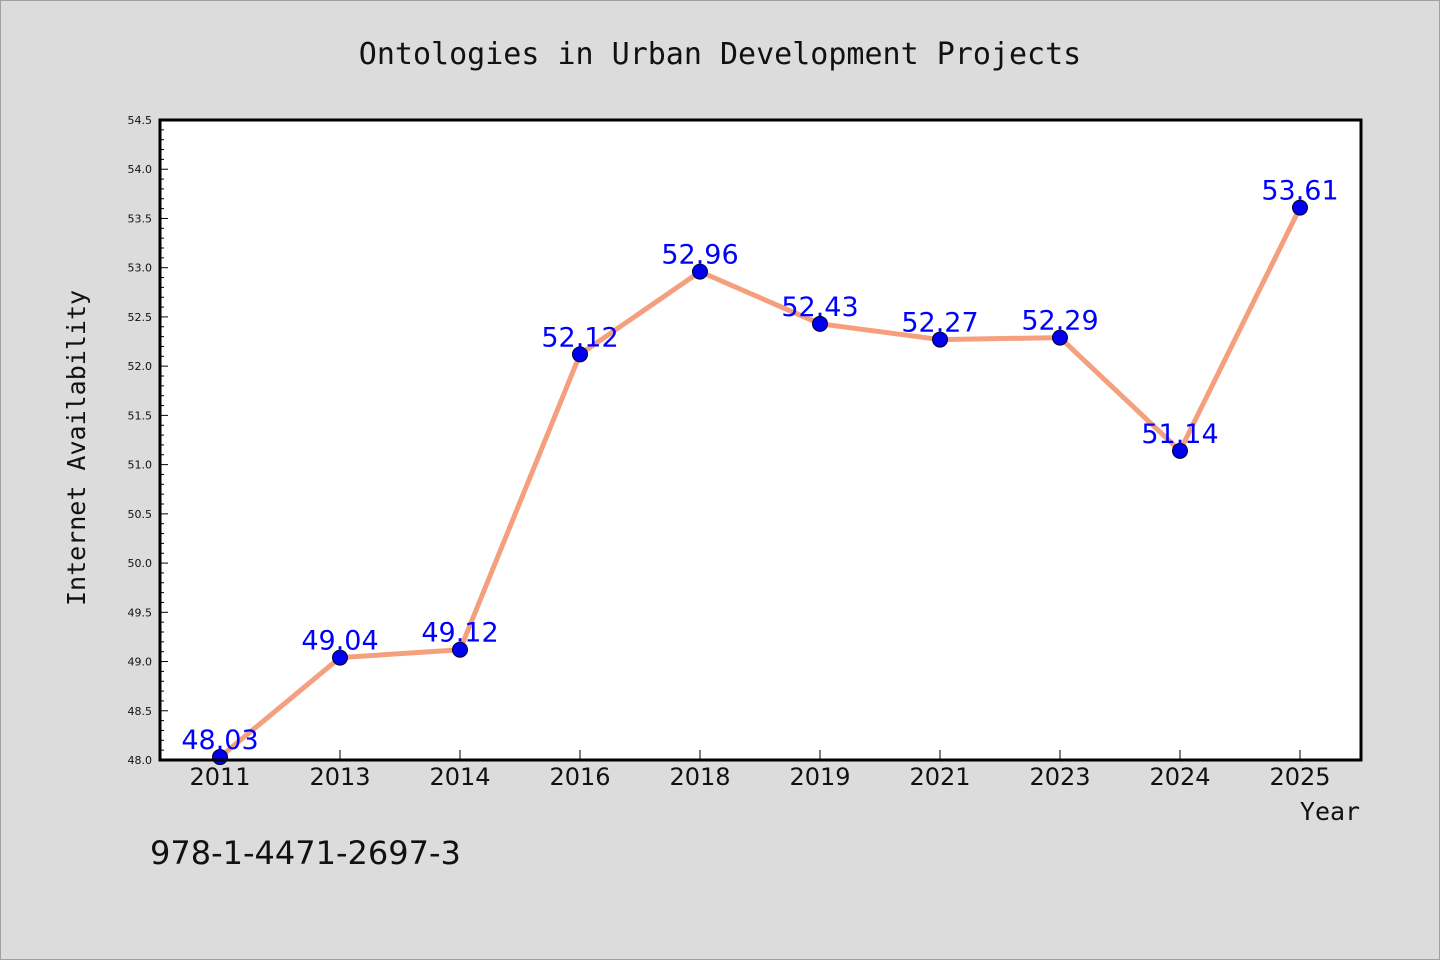  Describe the element at coordinates (140, 317) in the screenshot. I see `y-tick-label: 52.5` at that location.